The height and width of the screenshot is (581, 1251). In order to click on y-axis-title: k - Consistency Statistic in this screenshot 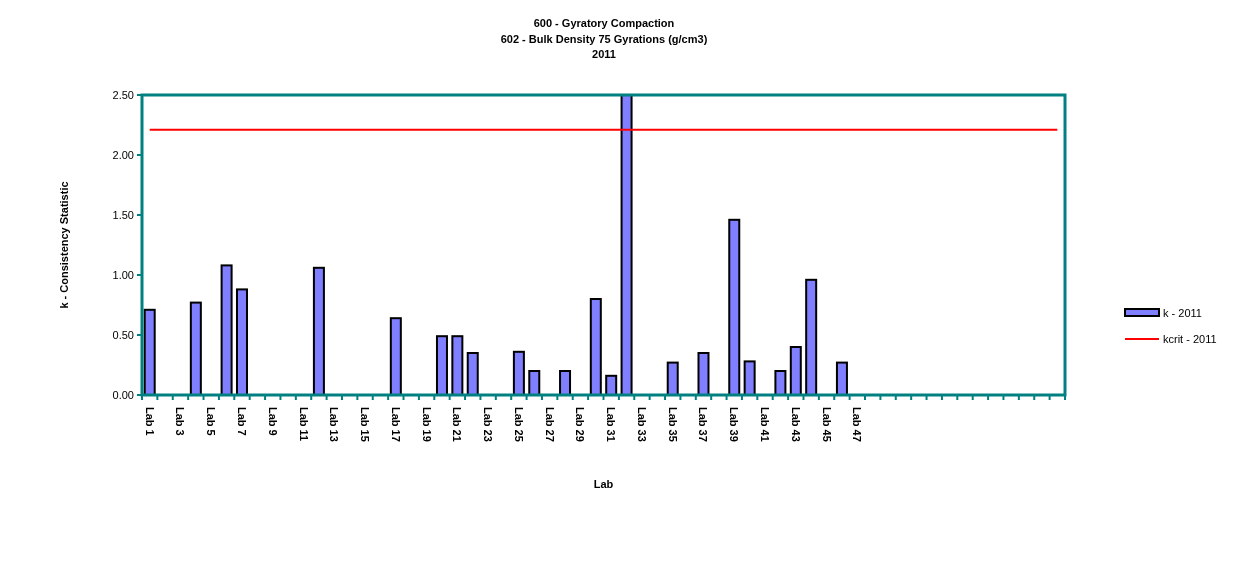, I will do `click(64, 245)`.